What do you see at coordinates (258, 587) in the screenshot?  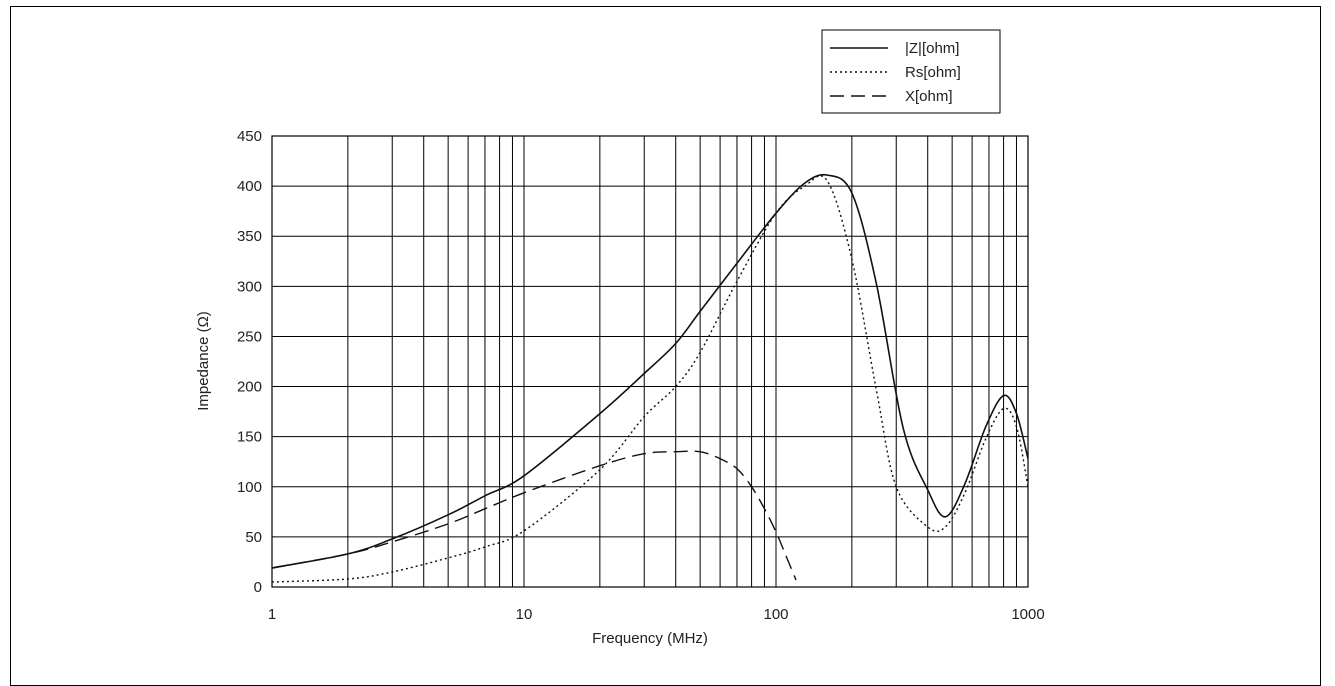 I see `y-tick-label: 0` at bounding box center [258, 587].